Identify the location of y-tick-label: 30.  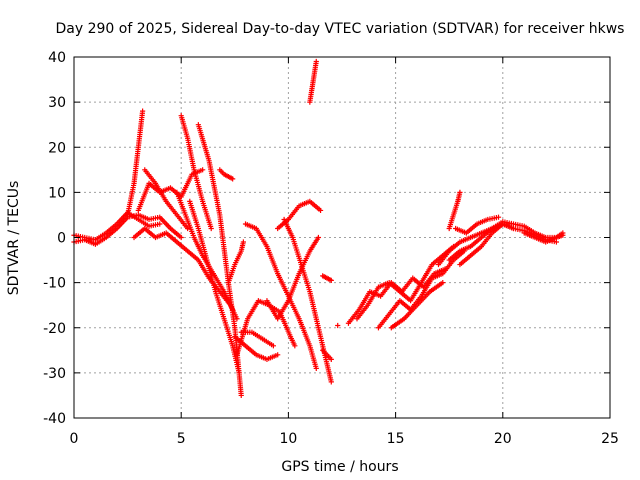
(57, 103).